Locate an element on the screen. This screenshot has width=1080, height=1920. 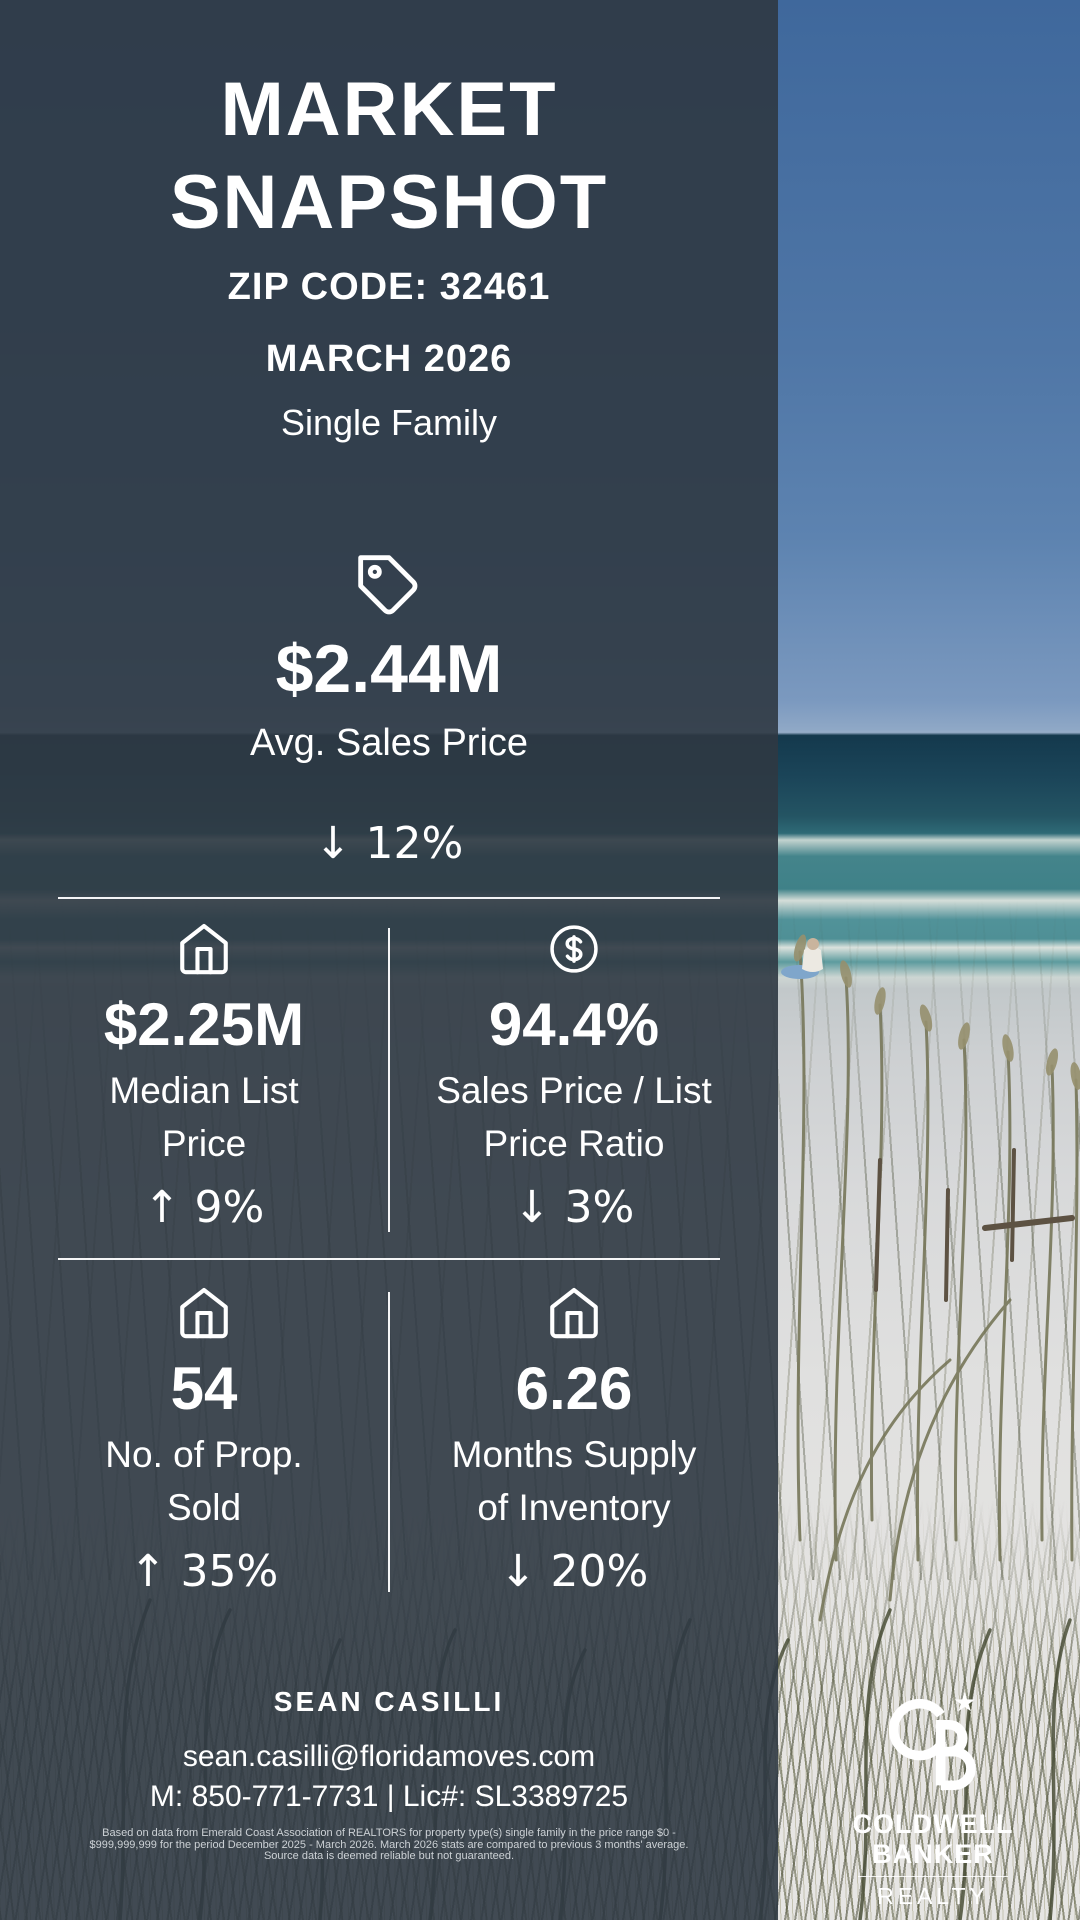
brand-name: COLDWELL BANKER is located at coordinates (933, 1839).